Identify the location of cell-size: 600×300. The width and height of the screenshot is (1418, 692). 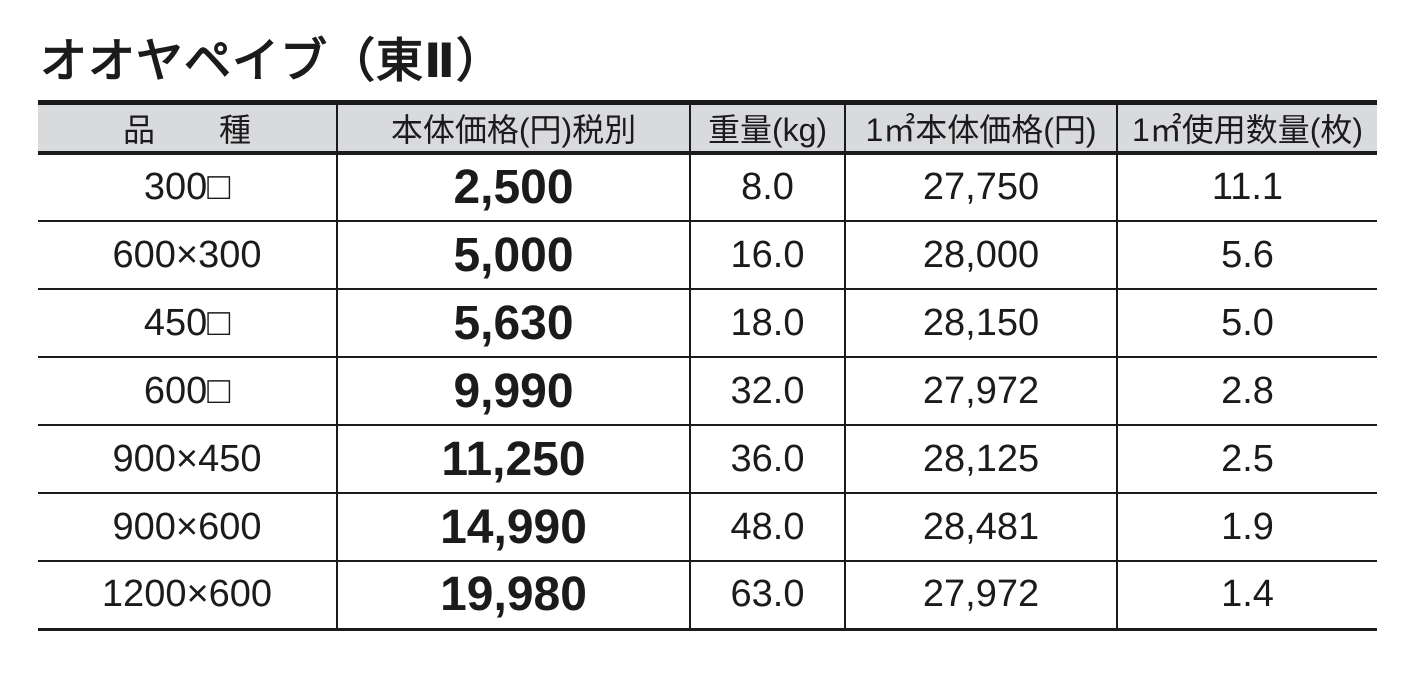
(187, 255).